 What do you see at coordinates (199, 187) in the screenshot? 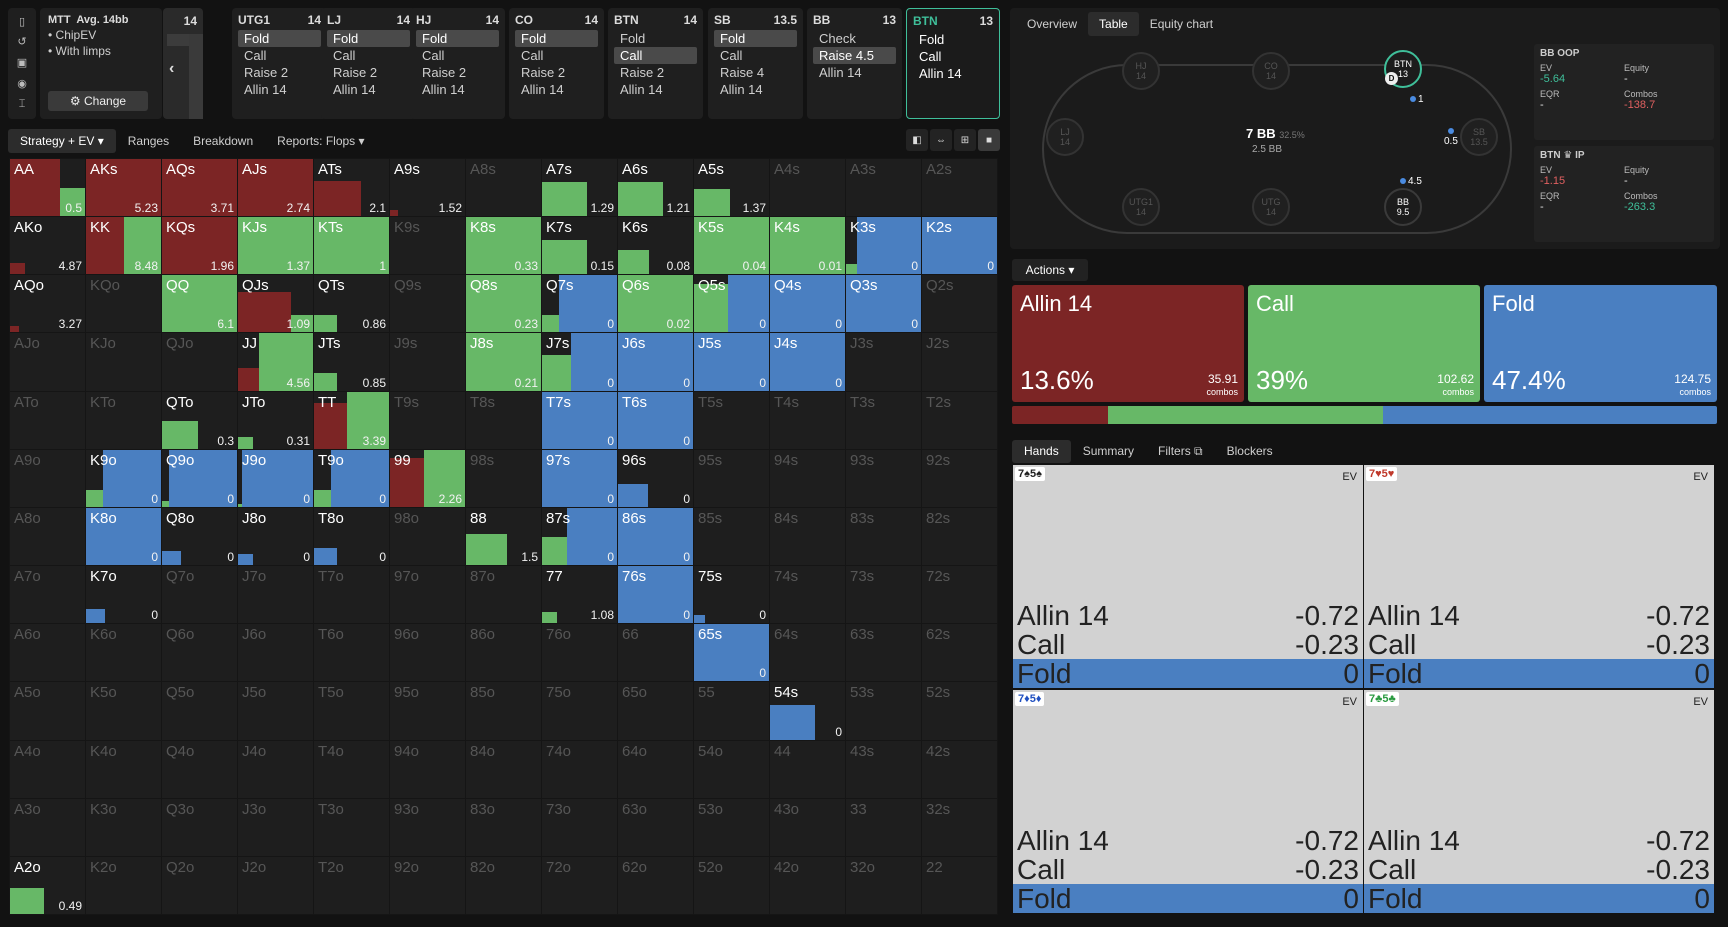
I see `hand-cell: AQs 3.71` at bounding box center [199, 187].